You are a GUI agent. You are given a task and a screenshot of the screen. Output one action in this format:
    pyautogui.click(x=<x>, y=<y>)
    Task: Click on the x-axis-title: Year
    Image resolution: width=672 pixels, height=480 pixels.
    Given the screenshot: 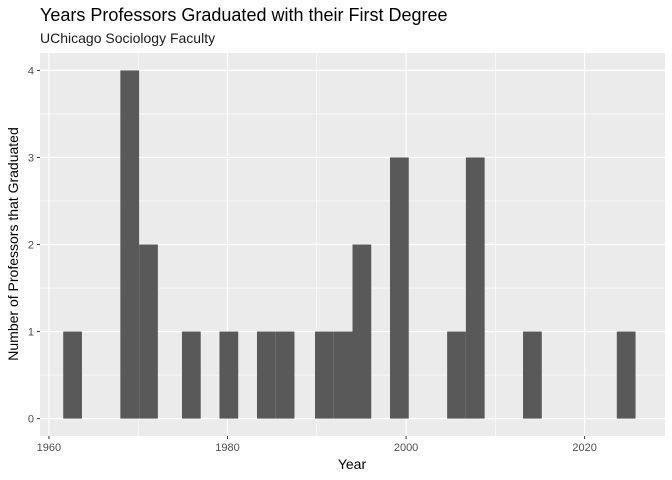 What is the action you would take?
    pyautogui.click(x=352, y=464)
    